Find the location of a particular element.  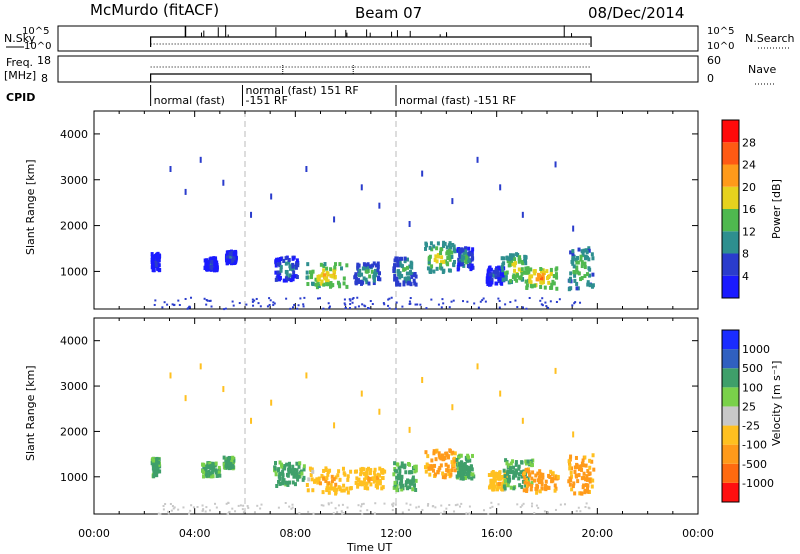

colorbar-tick-label: 100 is located at coordinates (752, 387).